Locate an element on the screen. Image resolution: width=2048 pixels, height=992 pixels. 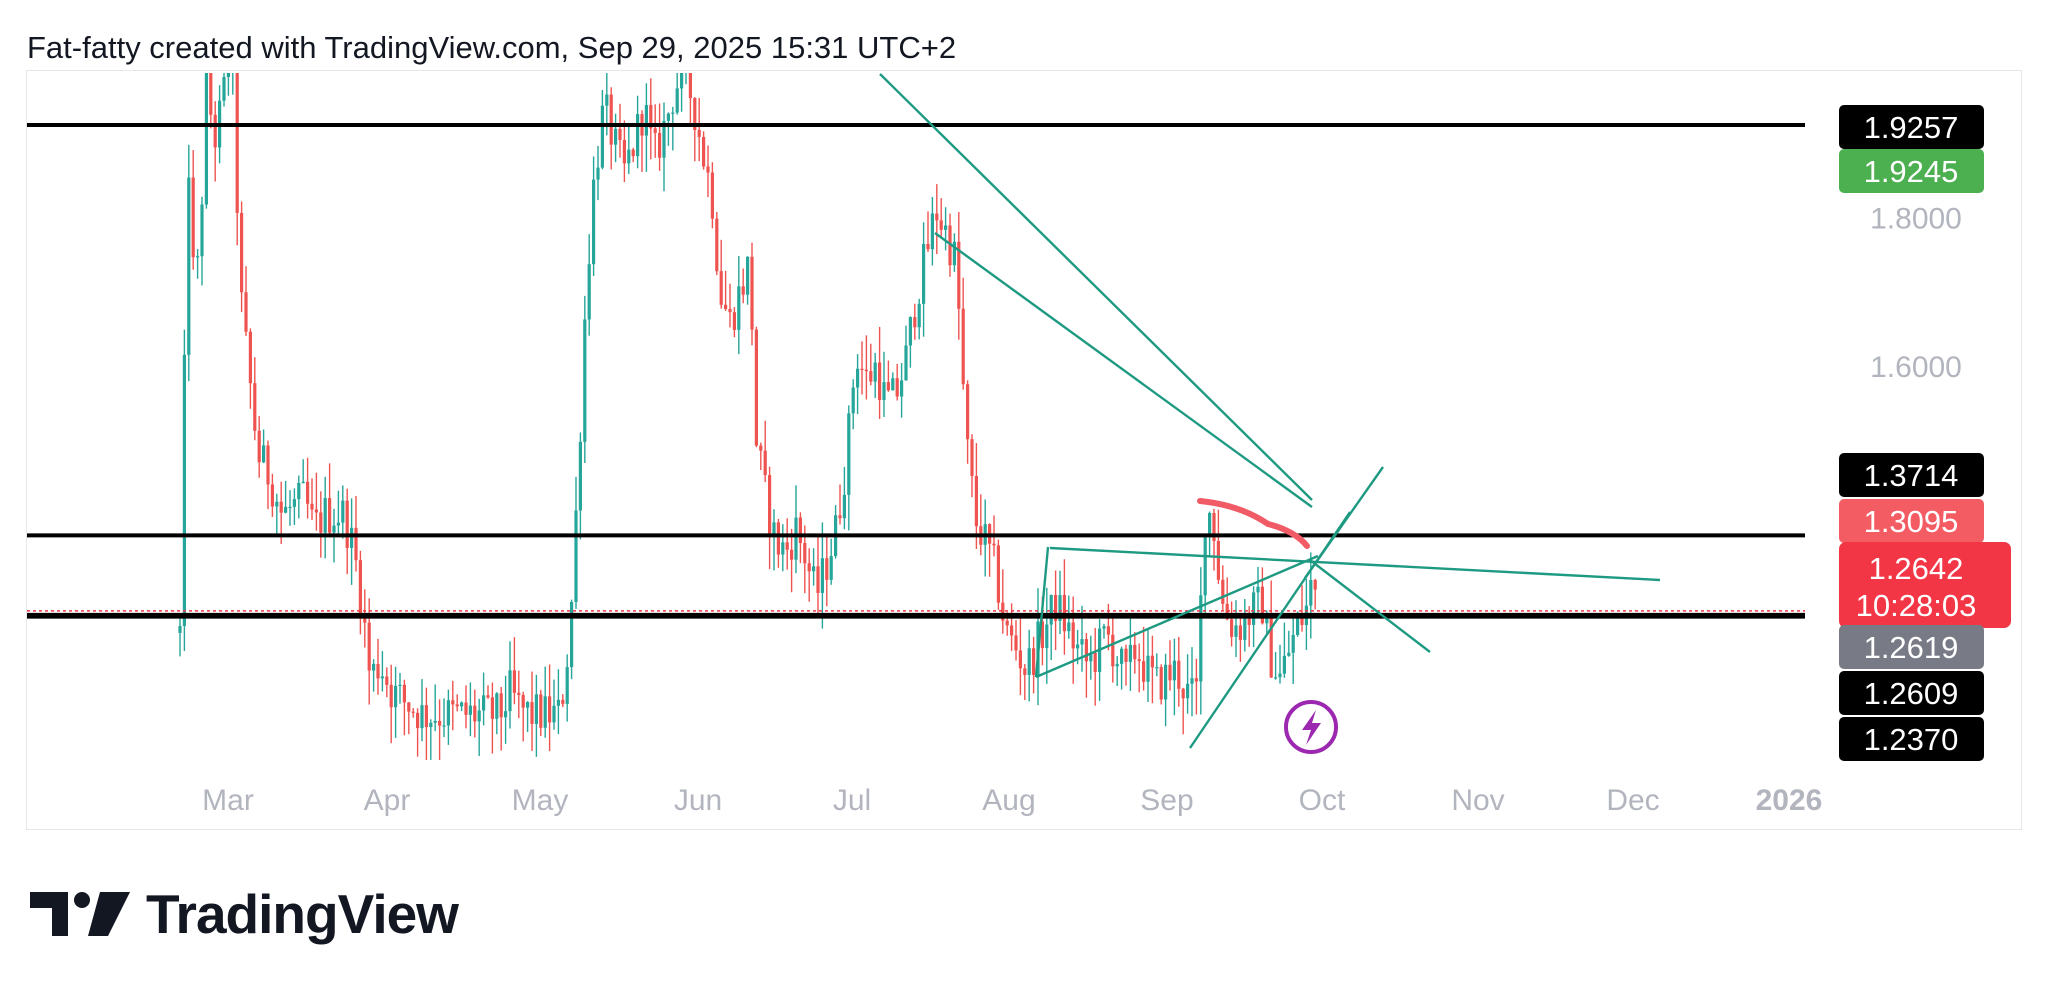
price-label-text-1.2609: 1.2609 is located at coordinates (1911, 693).